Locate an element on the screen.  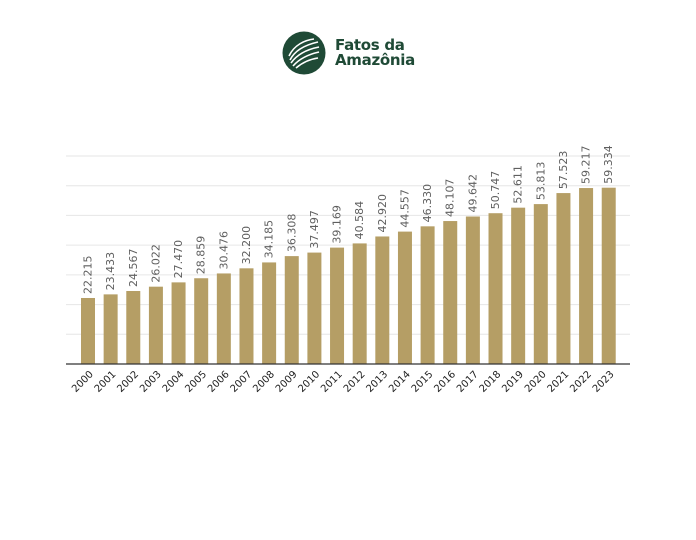
x-tick-label: 2018 is located at coordinates (491, 382).